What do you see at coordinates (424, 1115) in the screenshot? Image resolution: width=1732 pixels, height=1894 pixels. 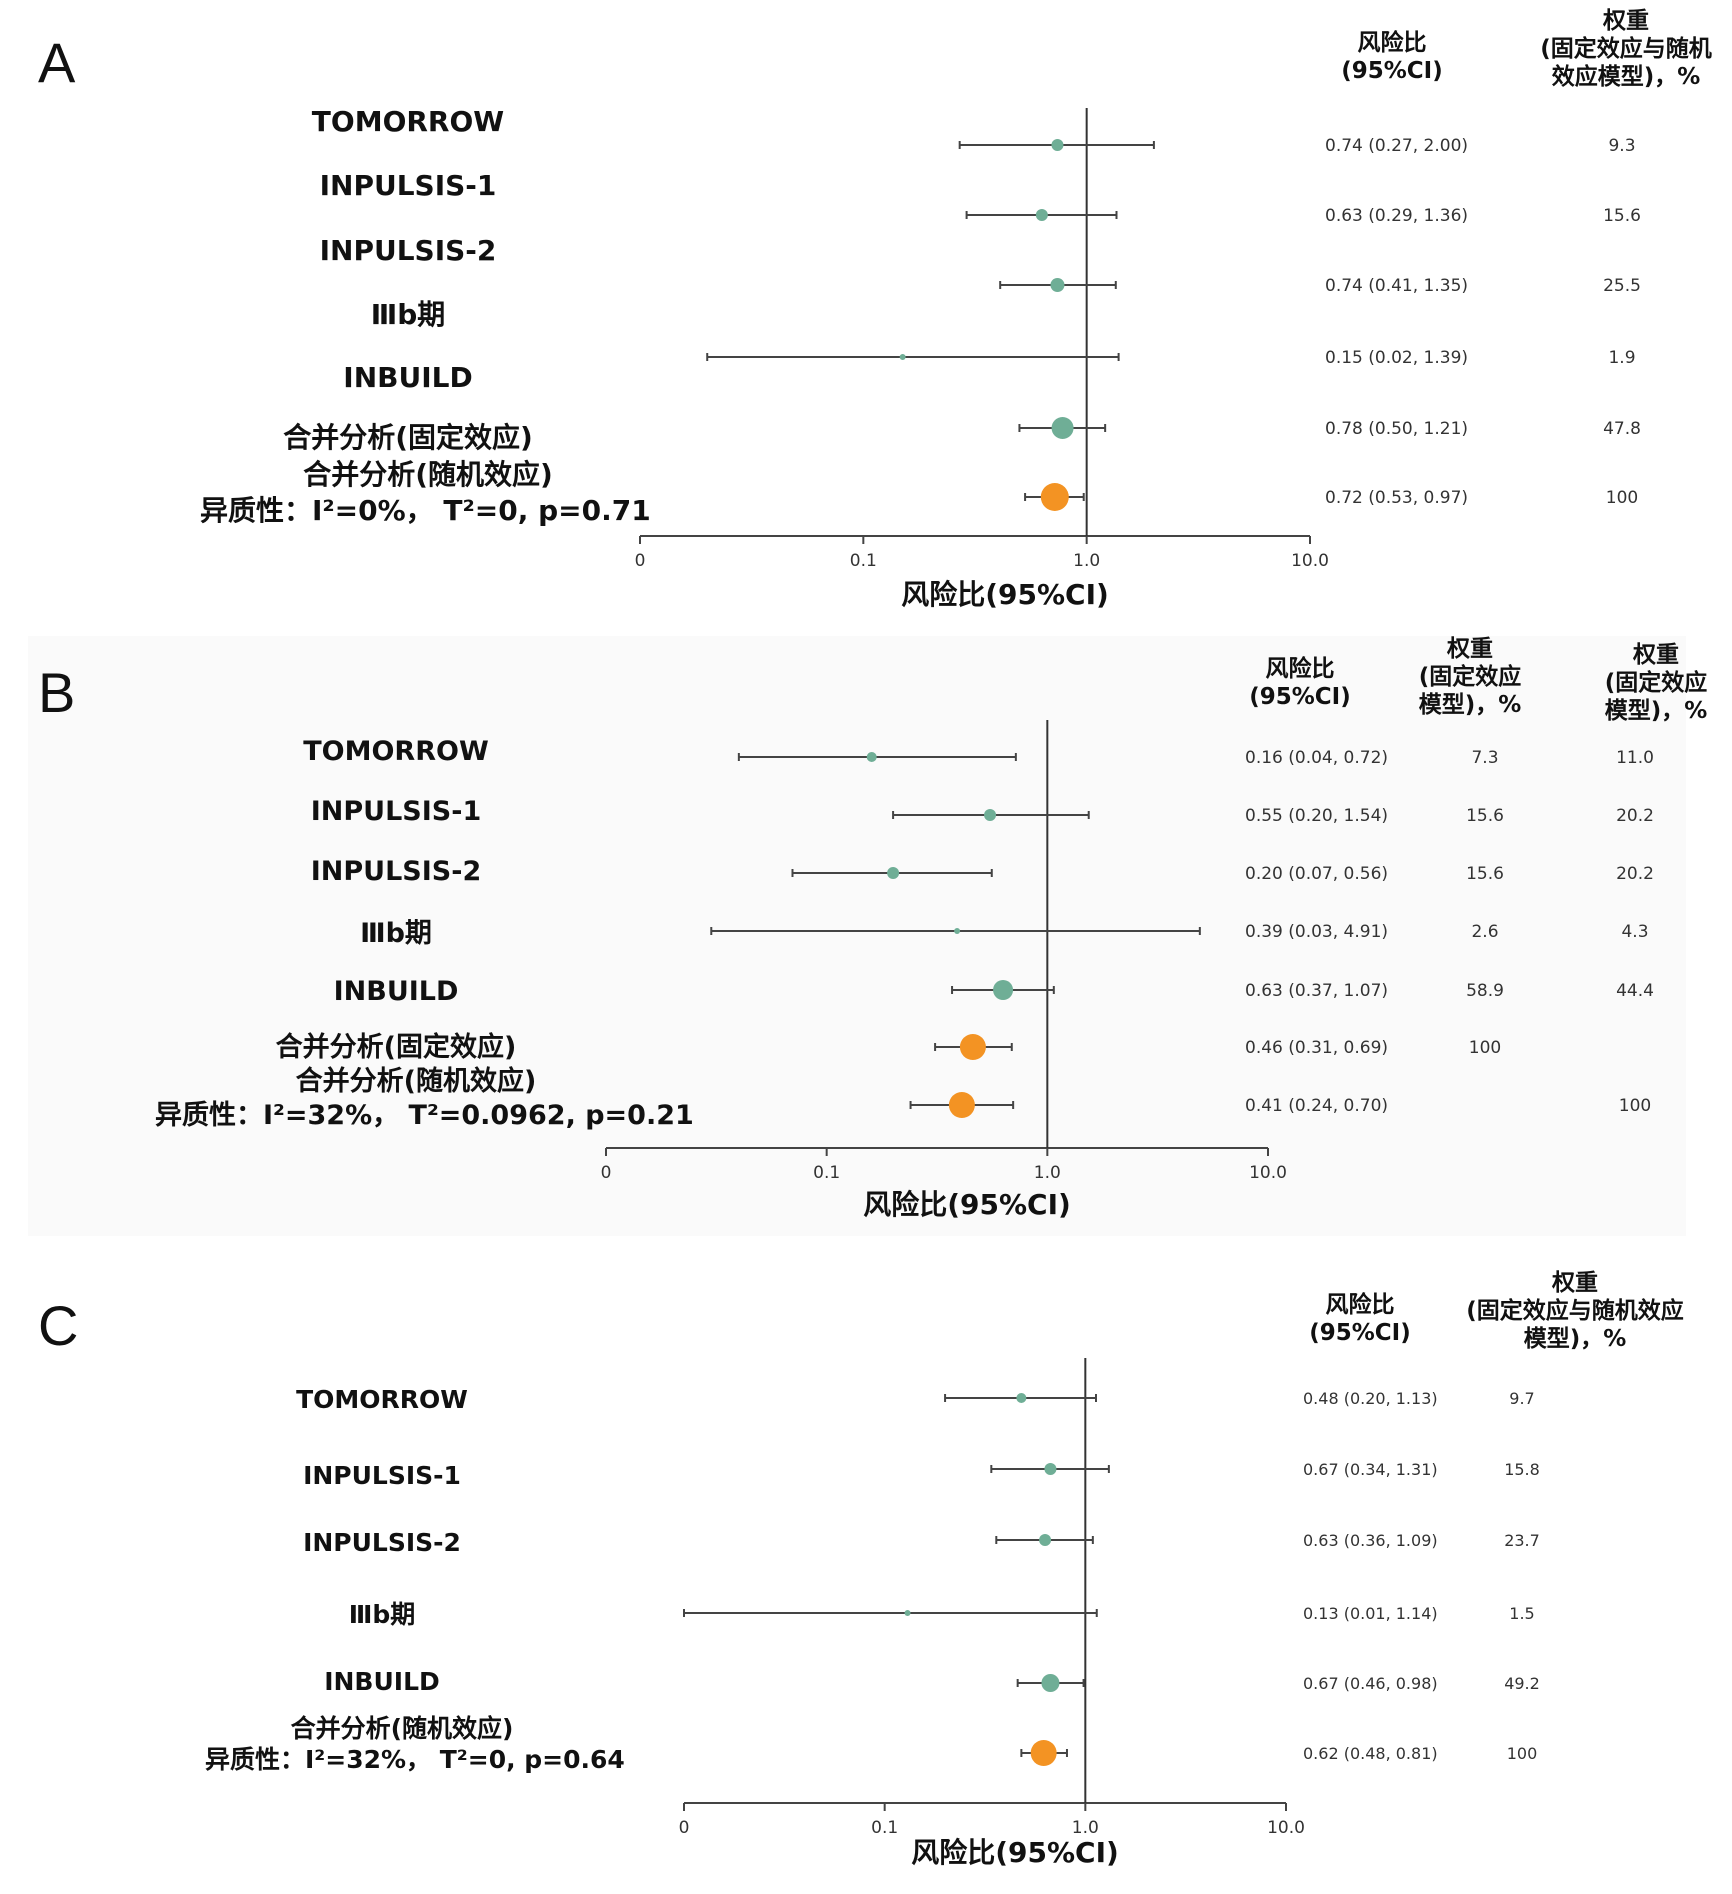 I see `heterogeneity-stats: 异质性：I²=32%， T²=0.0962, p=0.21` at bounding box center [424, 1115].